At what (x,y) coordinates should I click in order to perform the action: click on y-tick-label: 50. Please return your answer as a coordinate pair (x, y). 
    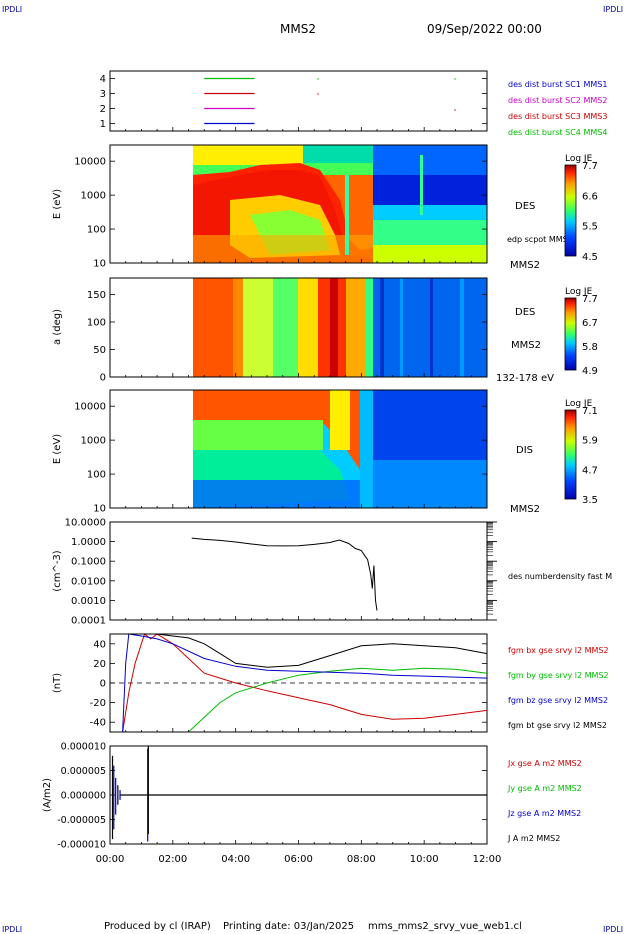
    Looking at the image, I should click on (99, 350).